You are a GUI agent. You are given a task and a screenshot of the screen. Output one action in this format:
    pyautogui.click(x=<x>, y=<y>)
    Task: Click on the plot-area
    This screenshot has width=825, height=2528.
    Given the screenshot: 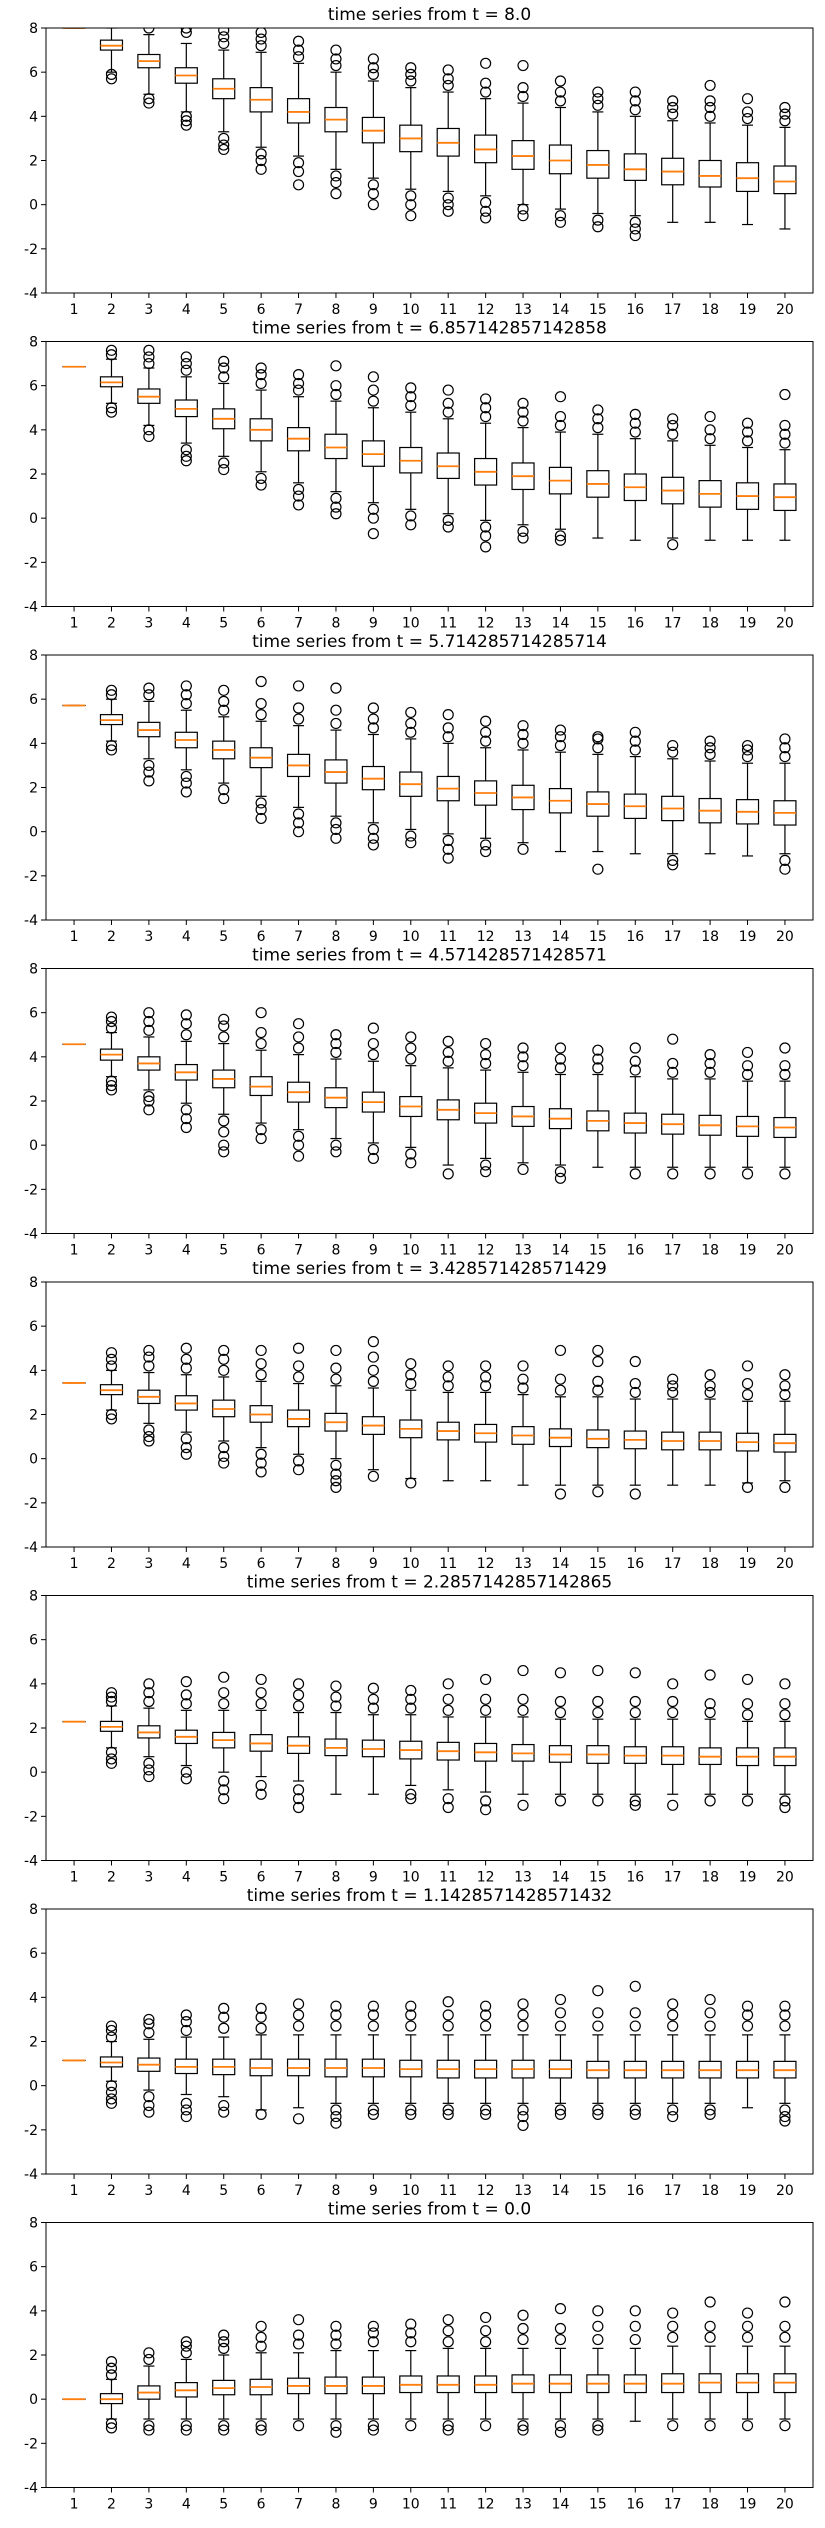 What is the action you would take?
    pyautogui.click(x=429, y=2056)
    